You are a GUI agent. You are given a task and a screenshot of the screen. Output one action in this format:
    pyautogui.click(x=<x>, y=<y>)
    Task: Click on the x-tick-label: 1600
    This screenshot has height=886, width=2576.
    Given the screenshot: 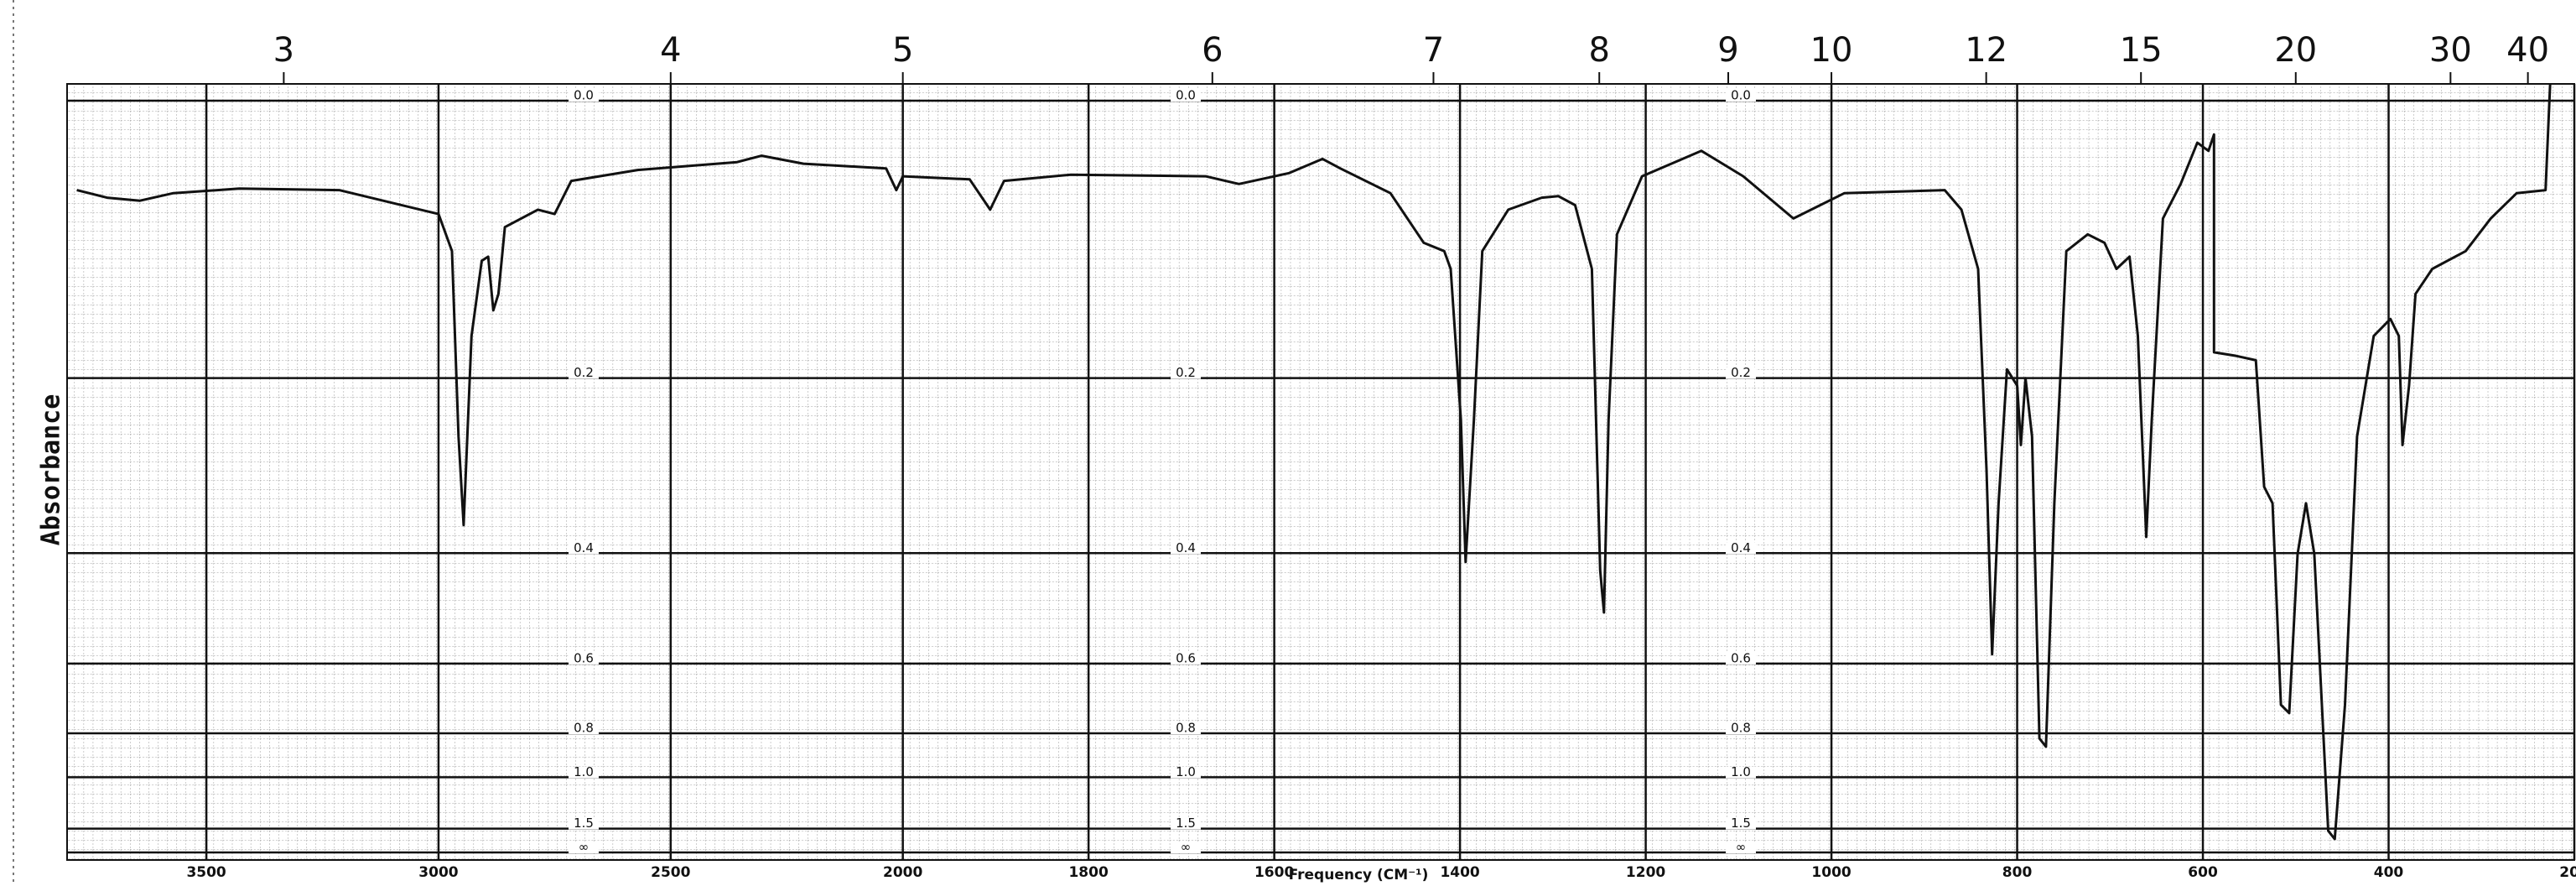 What is the action you would take?
    pyautogui.click(x=1274, y=872)
    